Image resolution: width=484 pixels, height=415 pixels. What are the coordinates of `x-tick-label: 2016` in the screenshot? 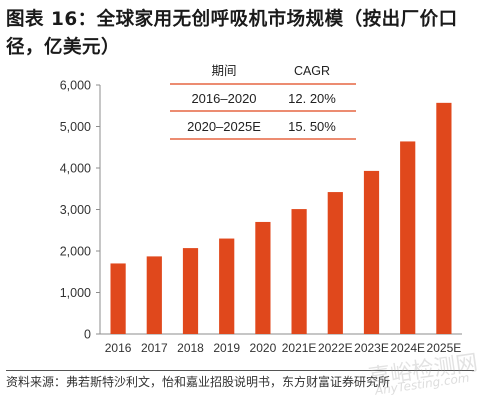 It's located at (118, 348).